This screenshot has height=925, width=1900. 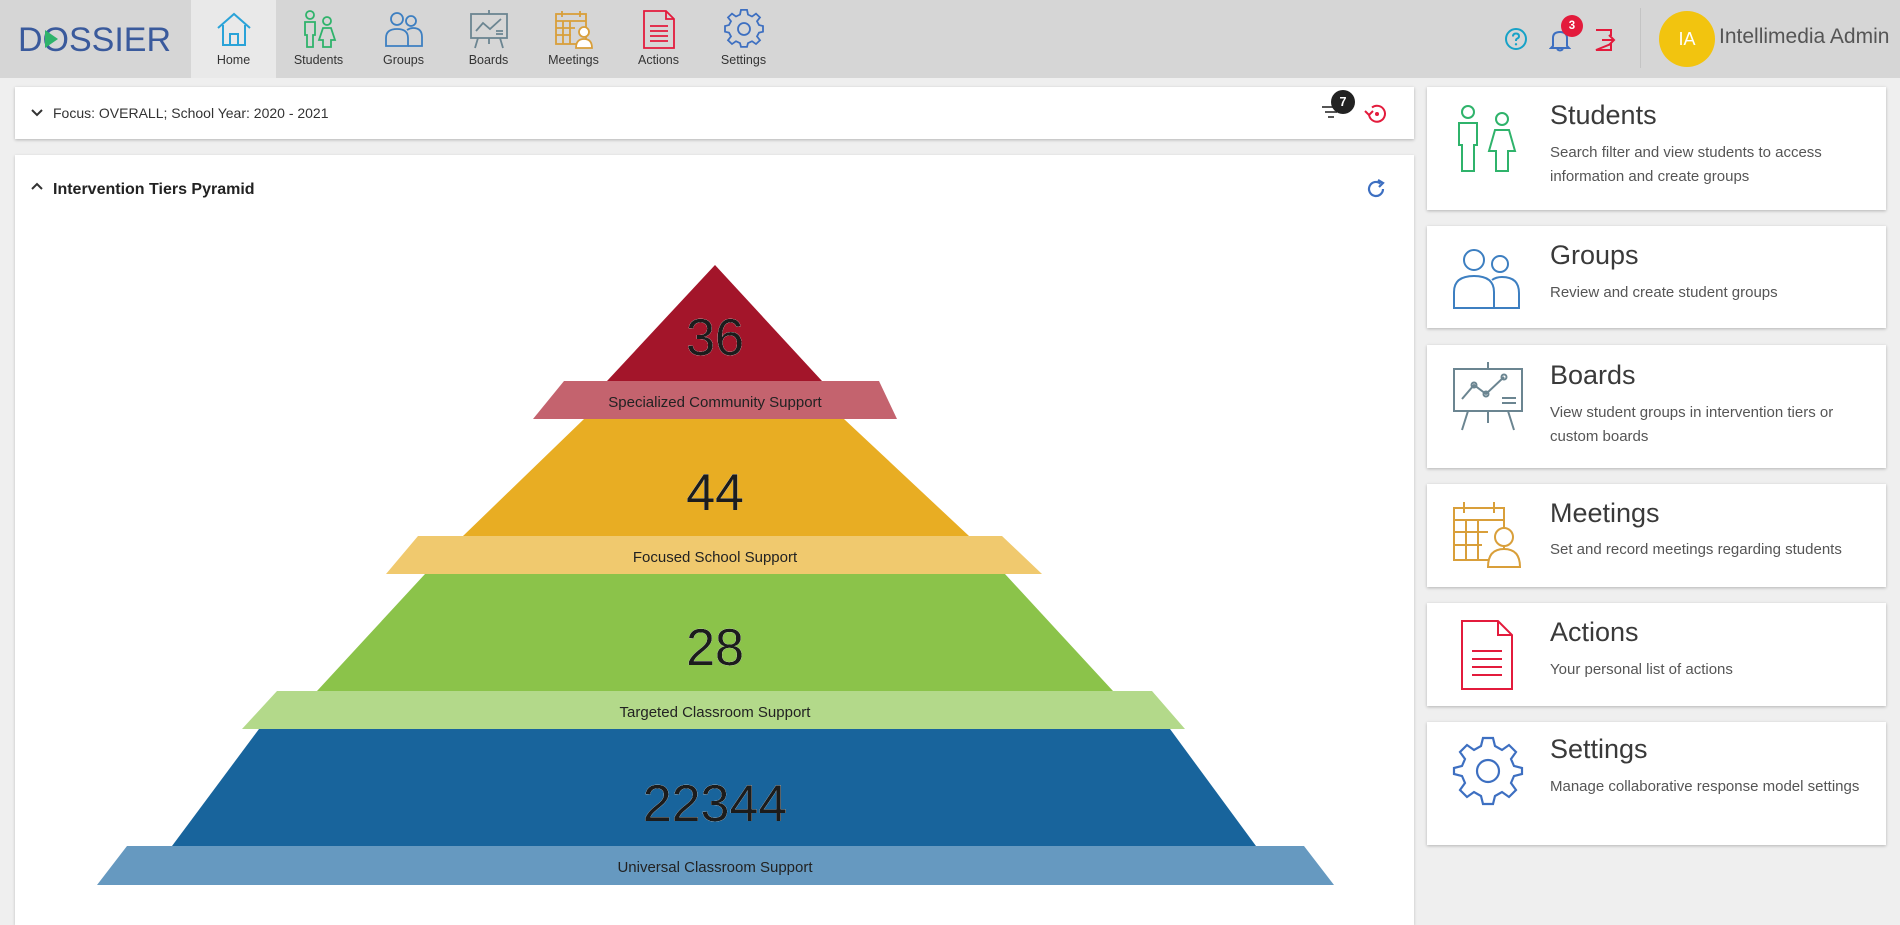 What do you see at coordinates (1594, 255) in the screenshot?
I see `card-title: Groups` at bounding box center [1594, 255].